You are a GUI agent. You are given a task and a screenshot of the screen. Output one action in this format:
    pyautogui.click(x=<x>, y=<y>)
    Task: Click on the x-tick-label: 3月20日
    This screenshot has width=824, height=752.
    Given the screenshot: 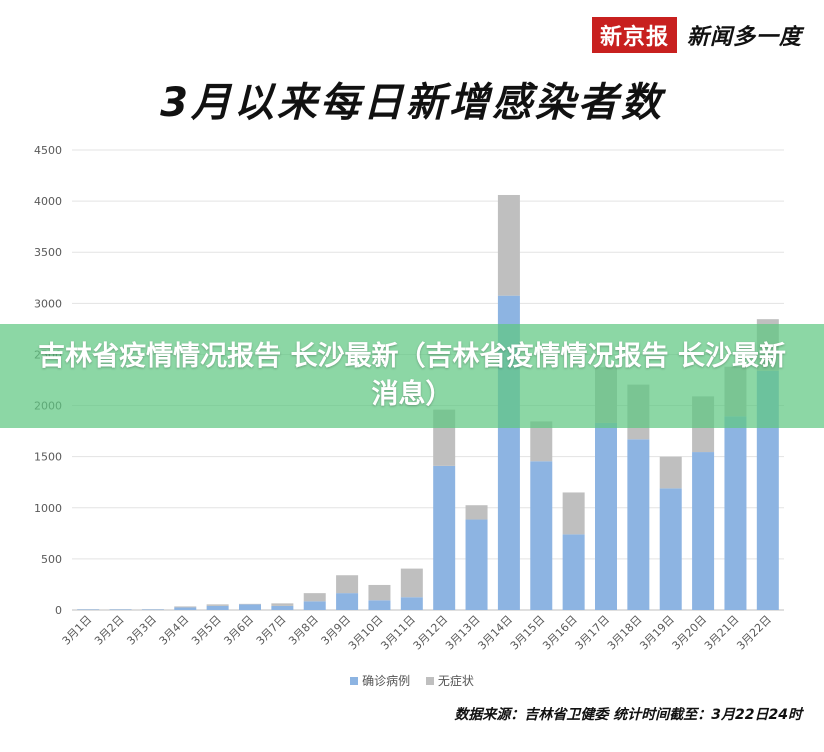 What is the action you would take?
    pyautogui.click(x=690, y=633)
    